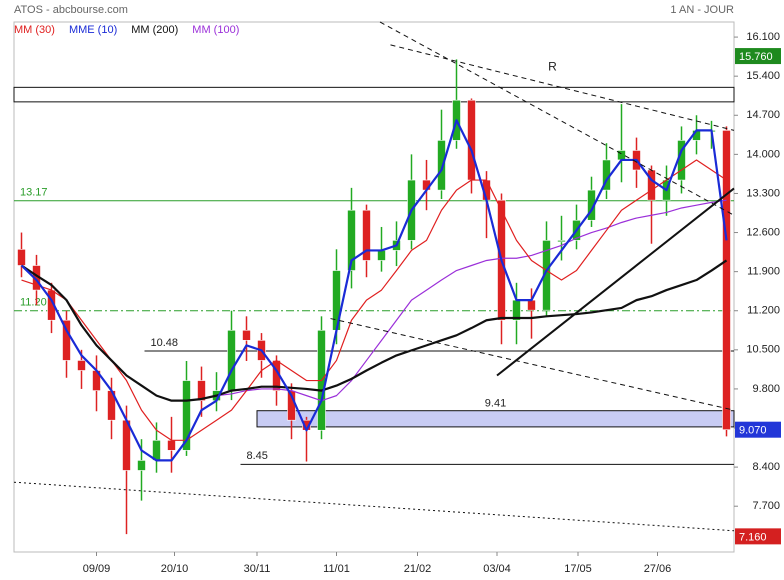 The width and height of the screenshot is (784, 580). What do you see at coordinates (34, 30) in the screenshot?
I see `legend-entry: MM (30)` at bounding box center [34, 30].